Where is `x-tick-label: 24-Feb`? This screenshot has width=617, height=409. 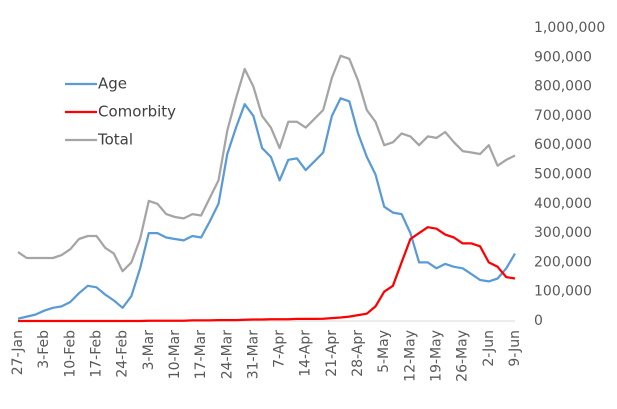
x-tick-label: 24-Feb is located at coordinates (123, 354).